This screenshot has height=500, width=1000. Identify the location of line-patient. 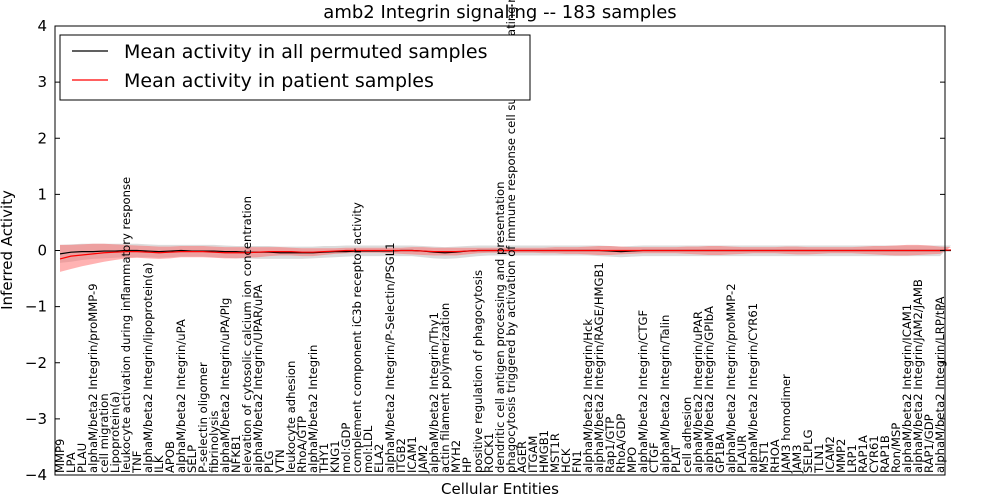
(505, 254).